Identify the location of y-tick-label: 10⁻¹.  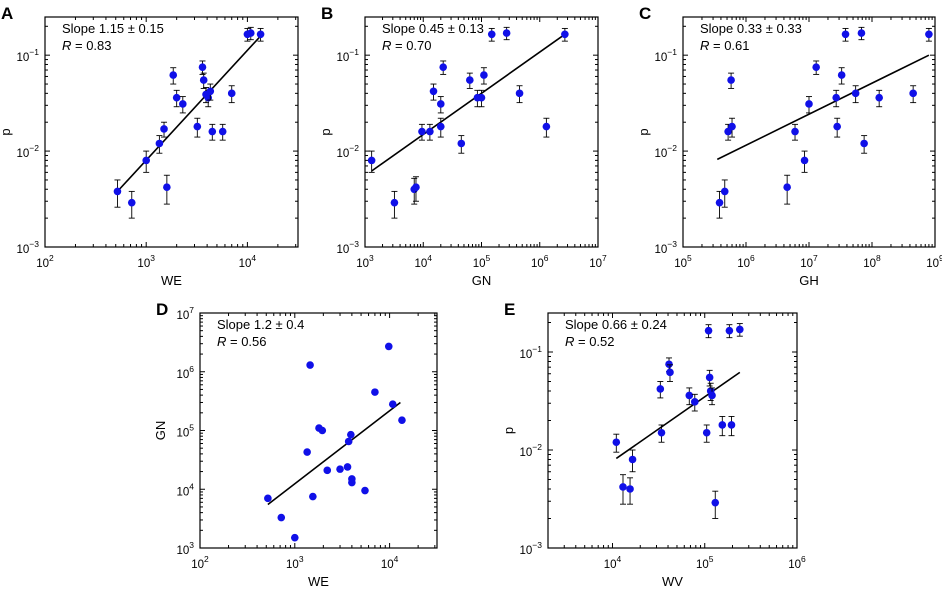
(531, 352).